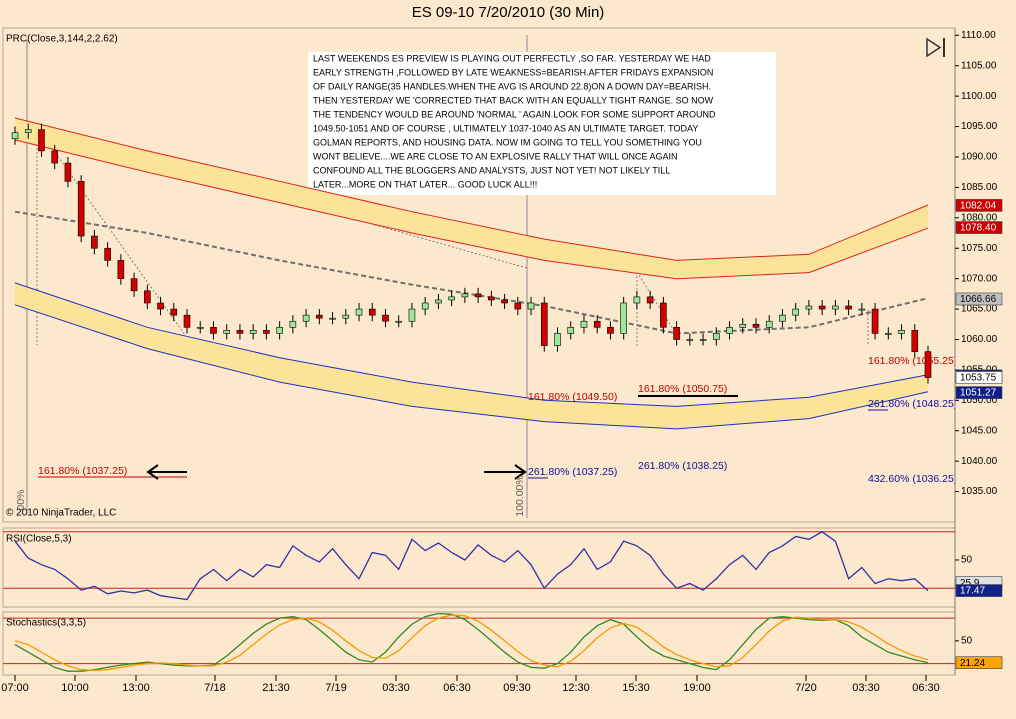 This screenshot has width=1016, height=719. What do you see at coordinates (636, 688) in the screenshot?
I see `x-tick-label: 15:30` at bounding box center [636, 688].